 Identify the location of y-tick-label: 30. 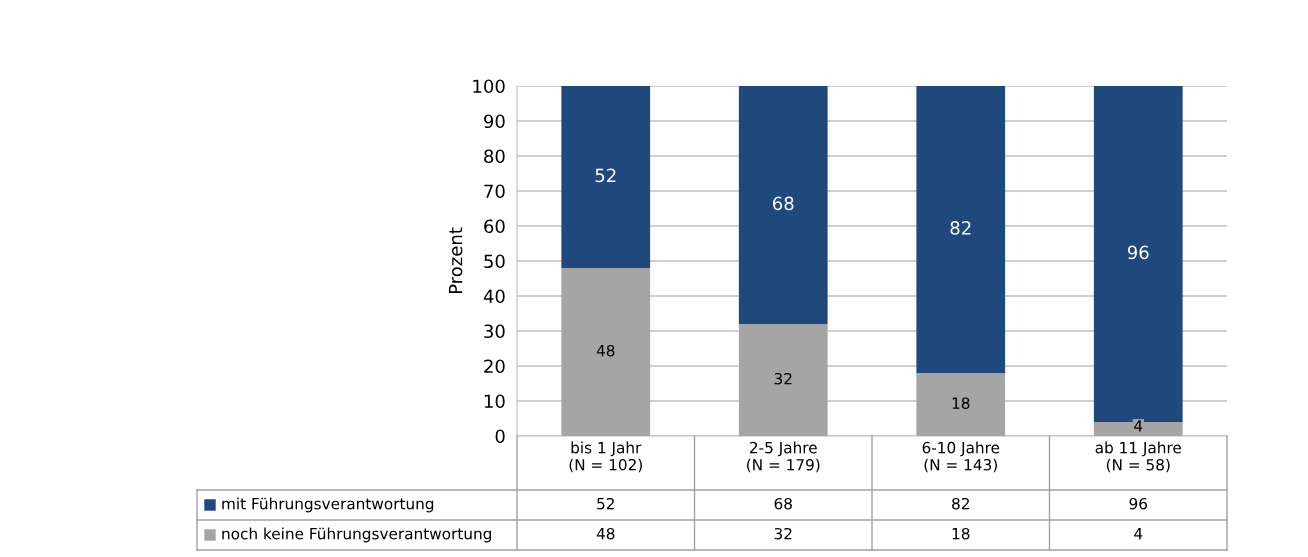
(494, 331).